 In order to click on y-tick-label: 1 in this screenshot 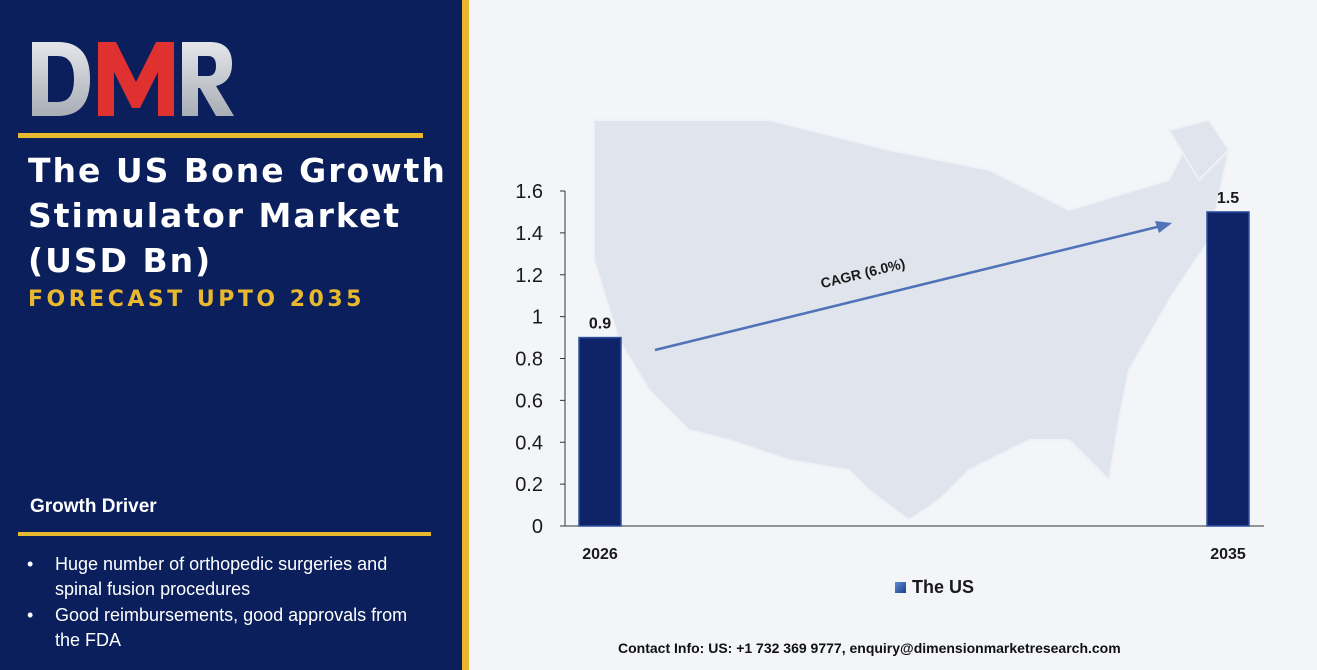, I will do `click(537, 318)`.